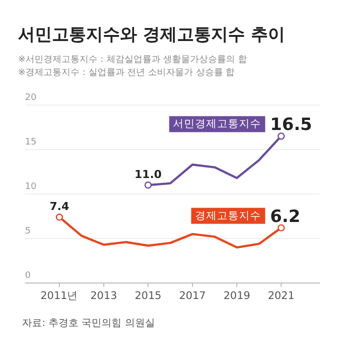 The image size is (340, 346). I want to click on chart-subtitle: ※서민경제고통지수 : 체감실업률과 생활물가상승률의 합, so click(133, 60).